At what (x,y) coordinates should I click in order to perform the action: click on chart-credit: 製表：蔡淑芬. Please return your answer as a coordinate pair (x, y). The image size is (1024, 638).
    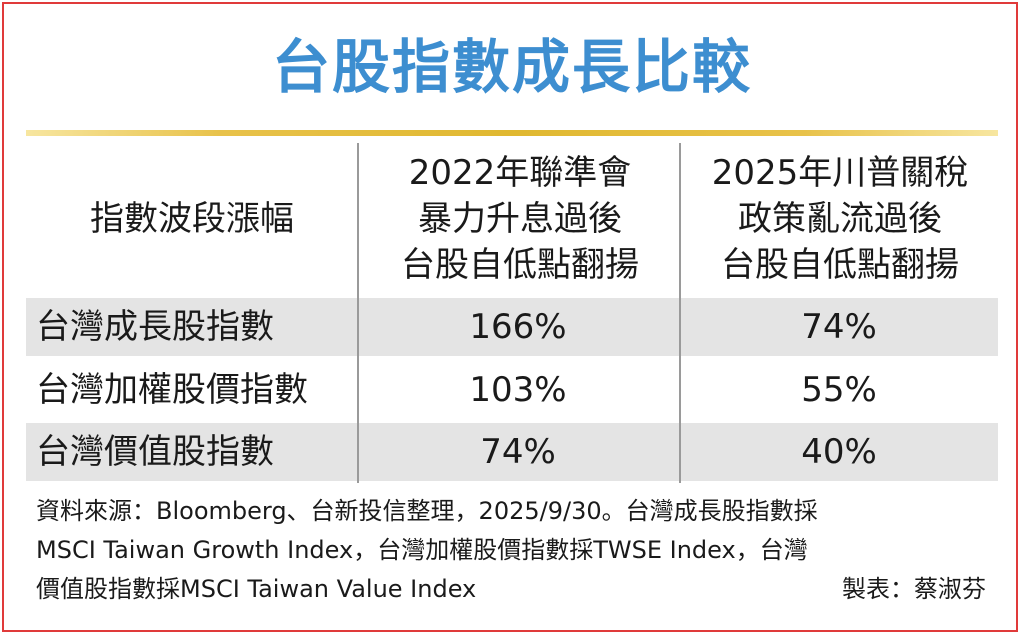
    Looking at the image, I should click on (914, 589).